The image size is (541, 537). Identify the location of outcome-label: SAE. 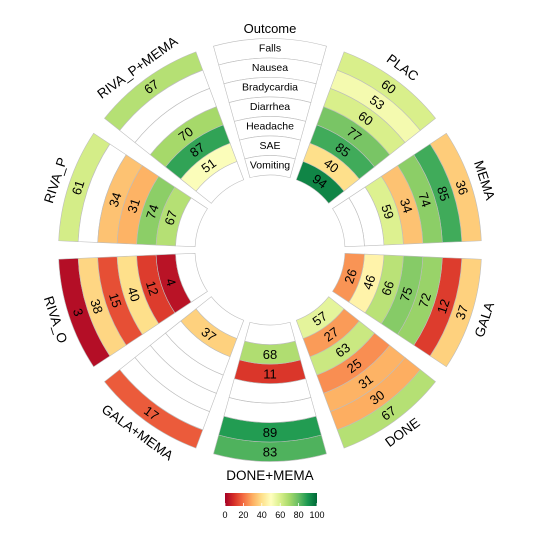
(269, 146).